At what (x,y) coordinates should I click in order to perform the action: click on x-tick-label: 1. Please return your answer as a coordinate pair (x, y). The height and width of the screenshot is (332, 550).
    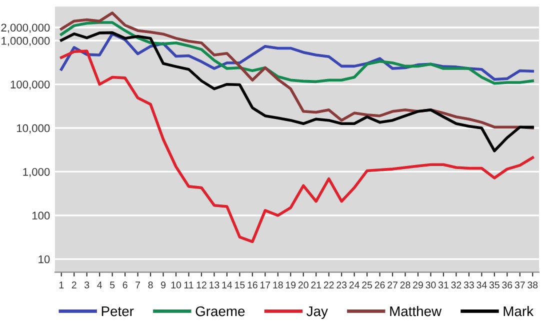
    Looking at the image, I should click on (61, 285).